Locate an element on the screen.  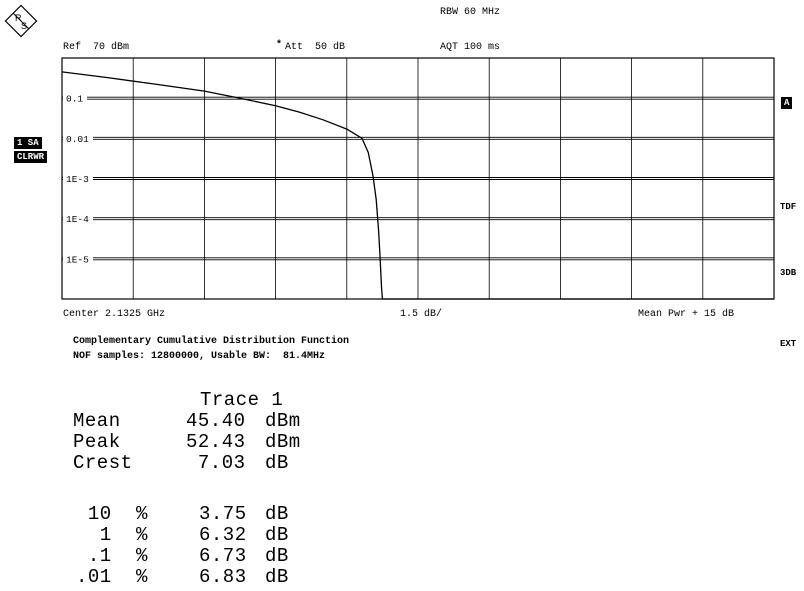
logo-s: S is located at coordinates (24, 26).